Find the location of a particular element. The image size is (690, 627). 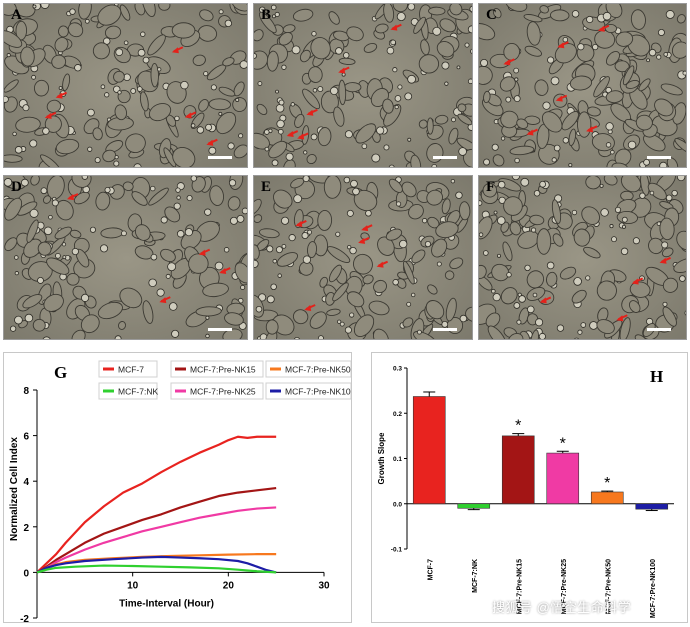

y-tick-label: 0.3 is located at coordinates (397, 369).